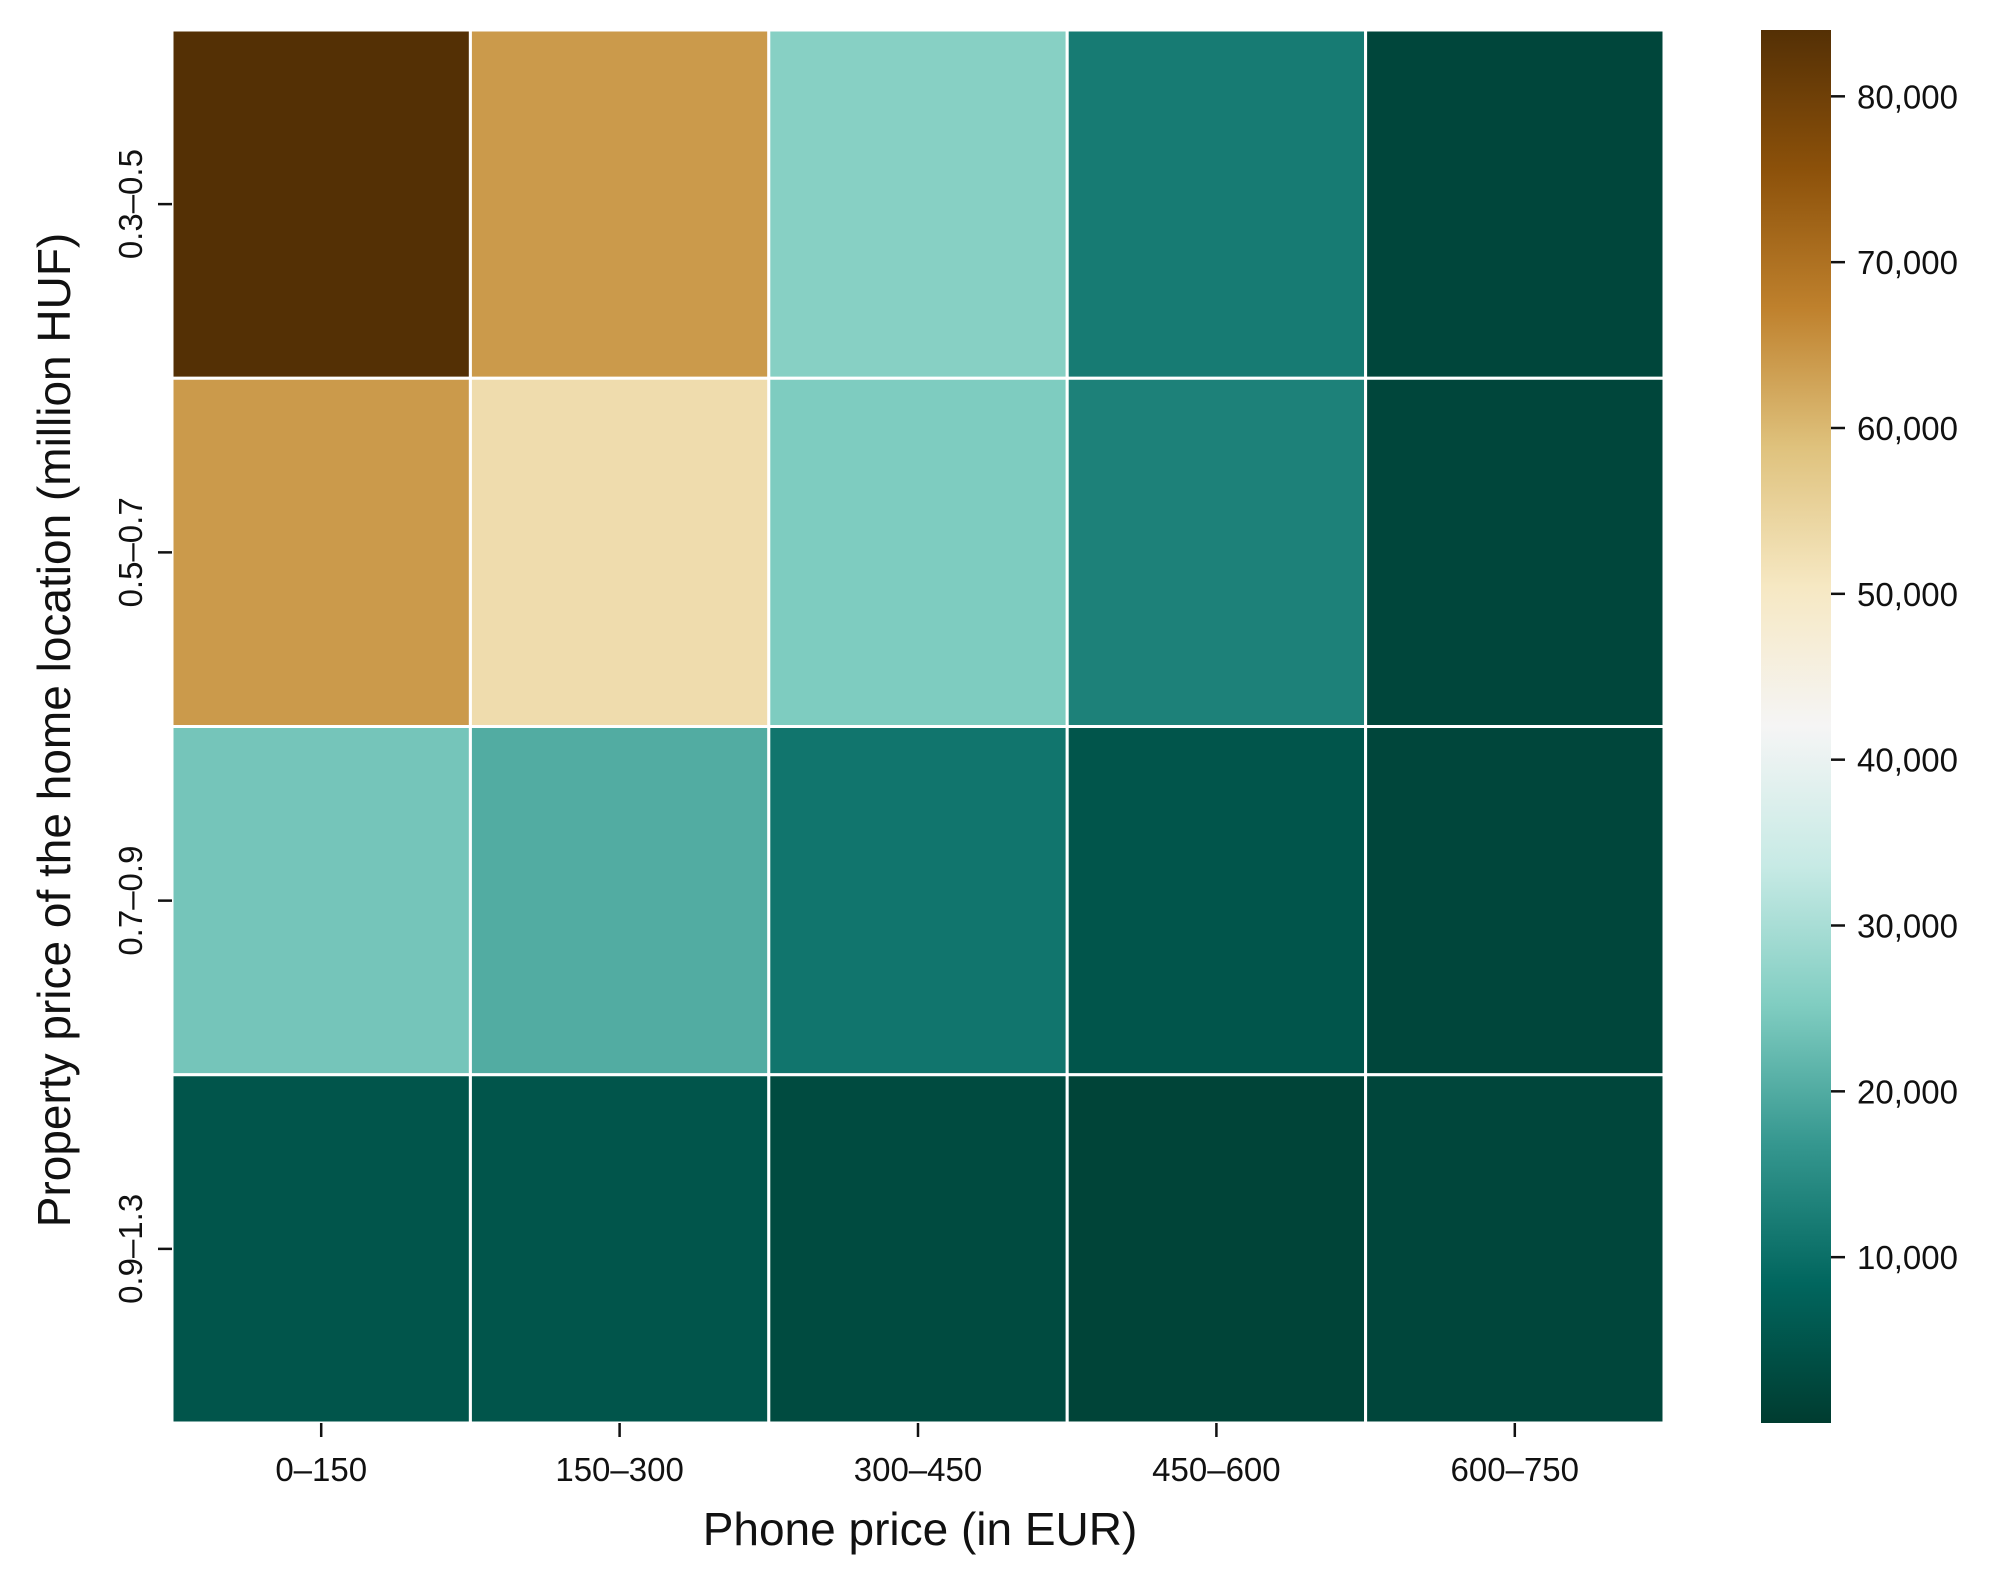 The image size is (2005, 1585). Describe the element at coordinates (918, 1469) in the screenshot. I see `x-tick-label: 300–450` at that location.